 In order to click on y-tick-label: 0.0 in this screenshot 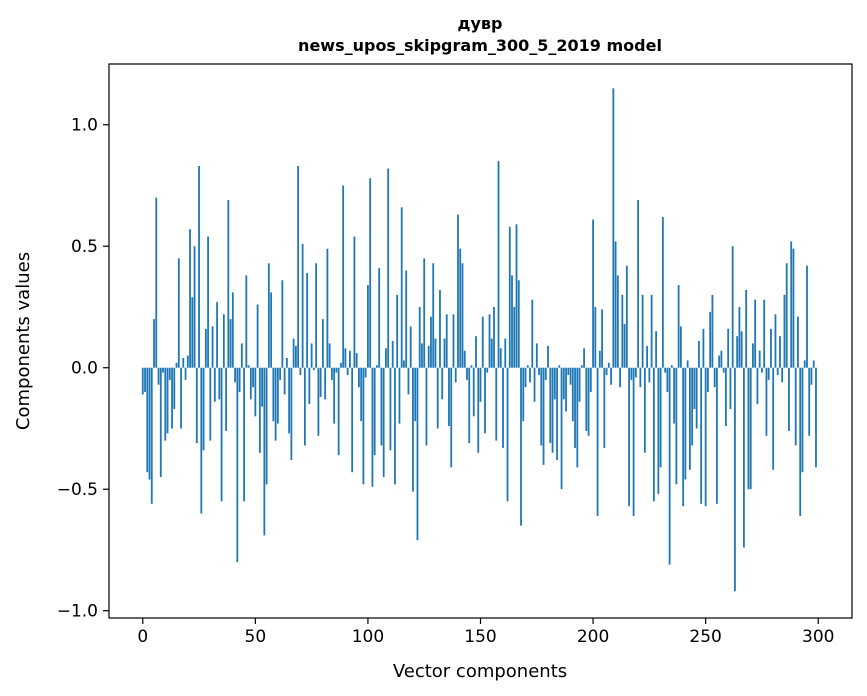, I will do `click(84, 369)`.